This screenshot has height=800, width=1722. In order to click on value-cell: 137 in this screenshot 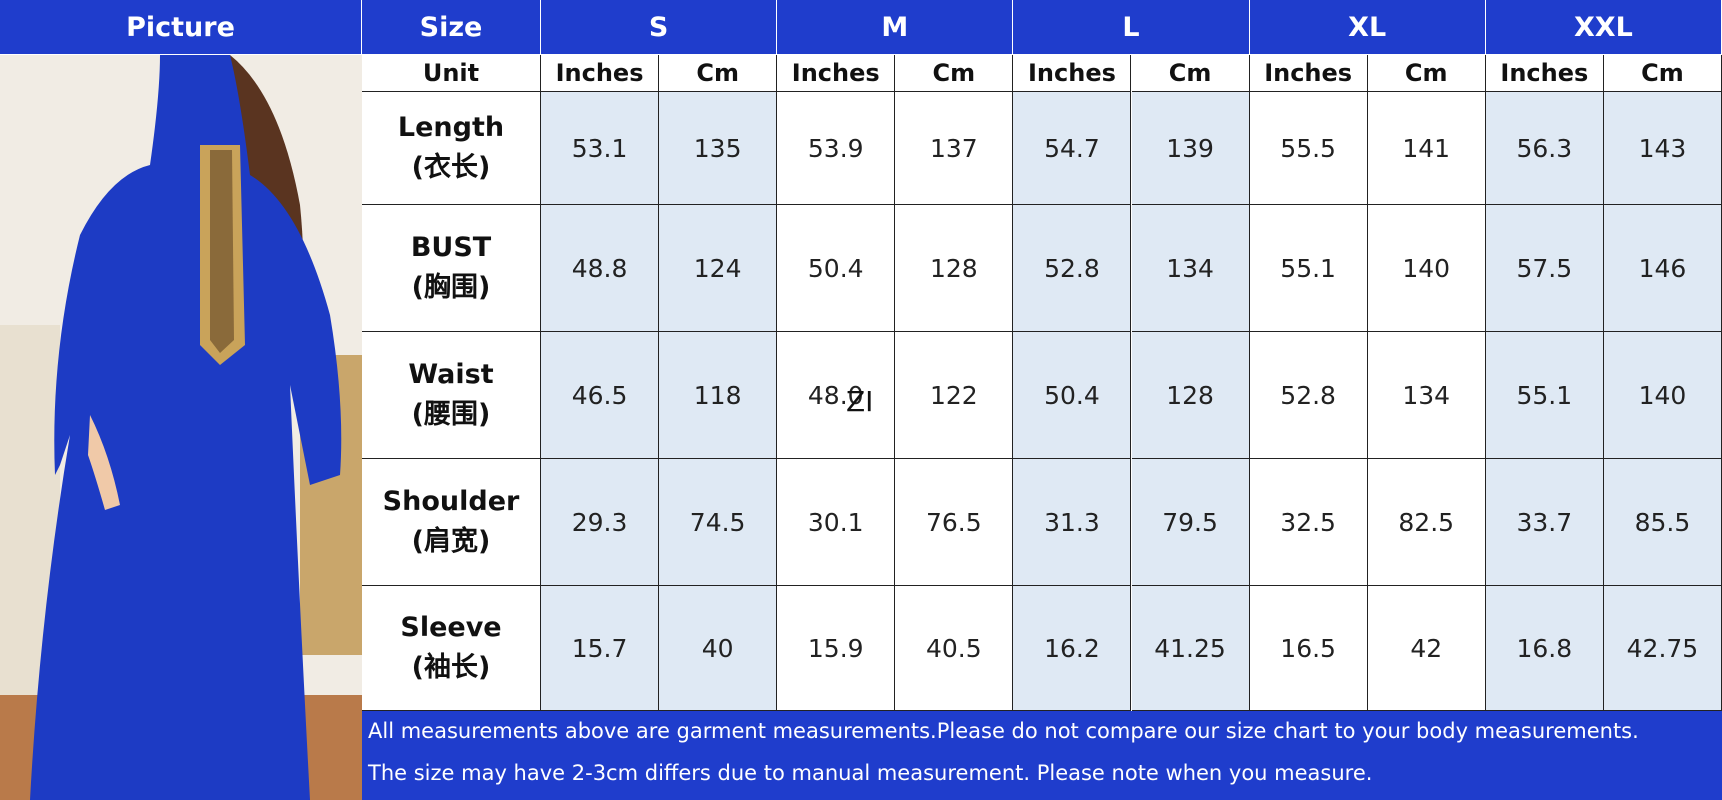, I will do `click(954, 148)`.